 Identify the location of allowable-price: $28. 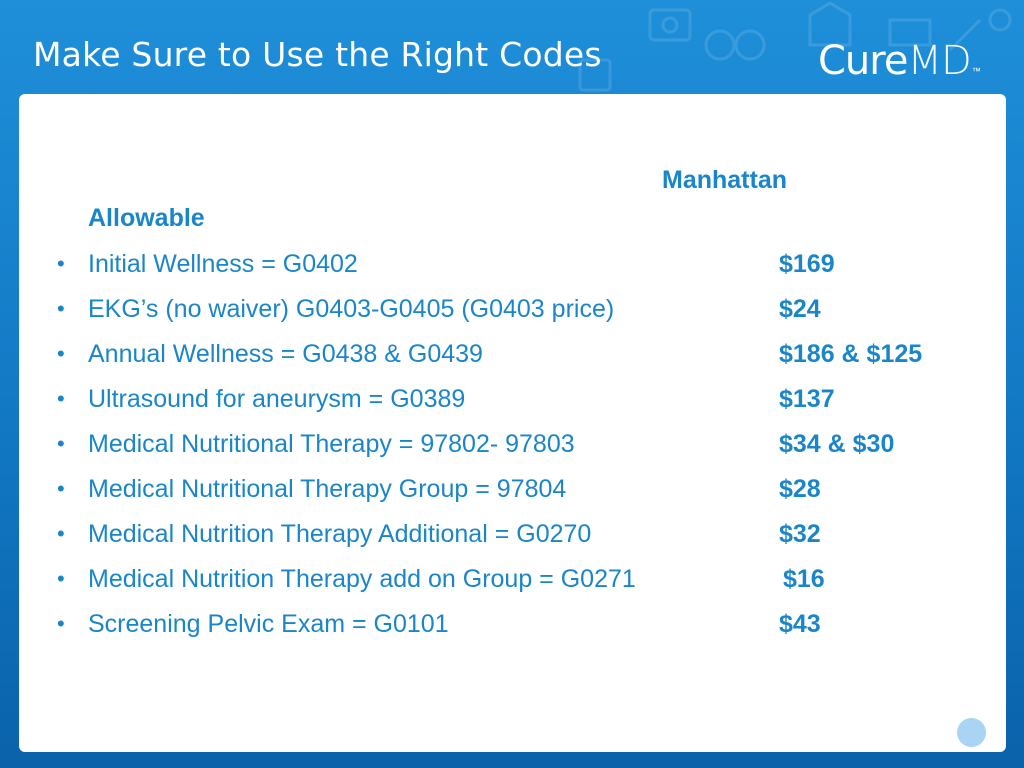
(800, 489).